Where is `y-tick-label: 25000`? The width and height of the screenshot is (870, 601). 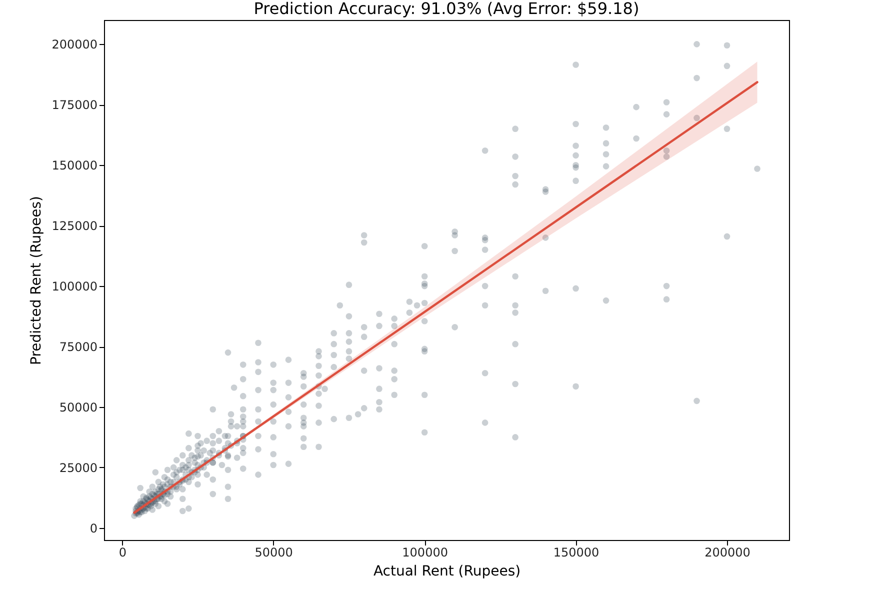 y-tick-label: 25000 is located at coordinates (78, 467).